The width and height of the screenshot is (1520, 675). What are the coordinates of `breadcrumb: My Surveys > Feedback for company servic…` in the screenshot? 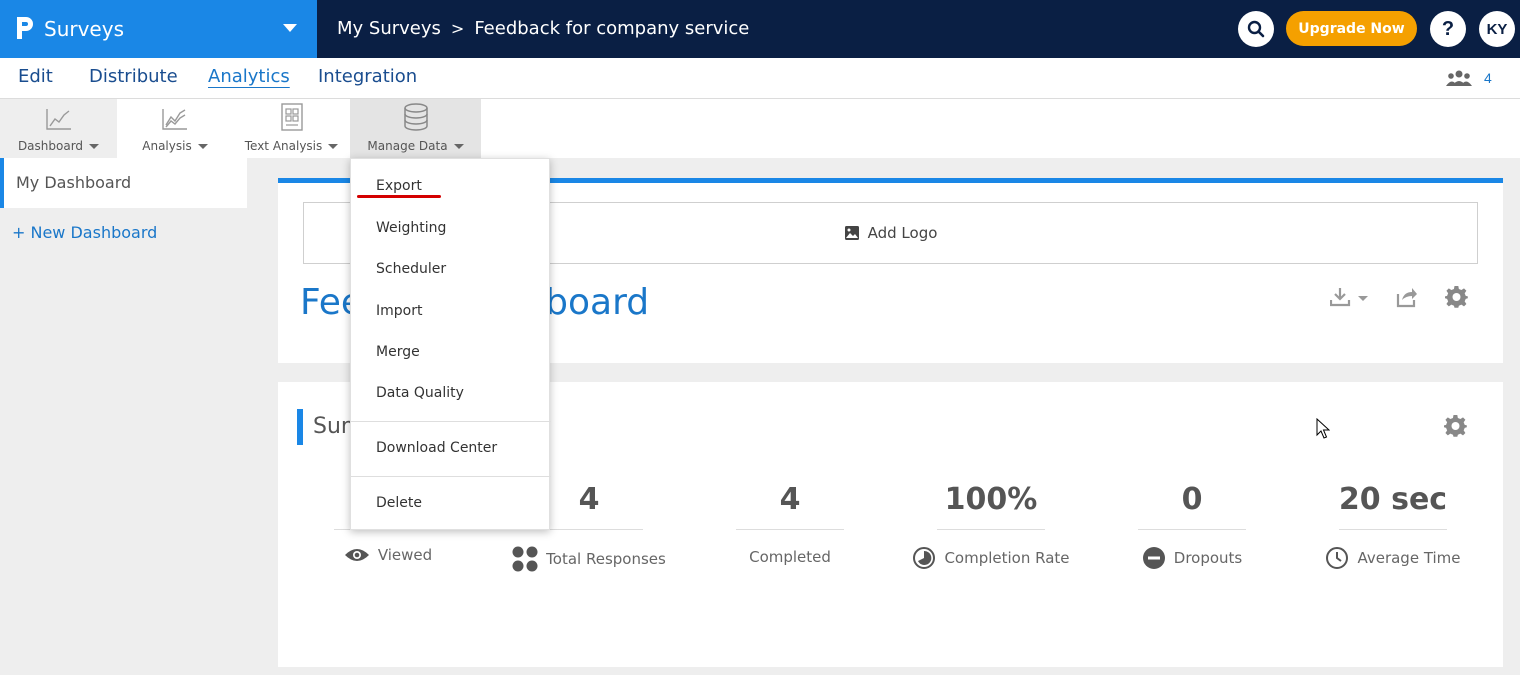 It's located at (543, 28).